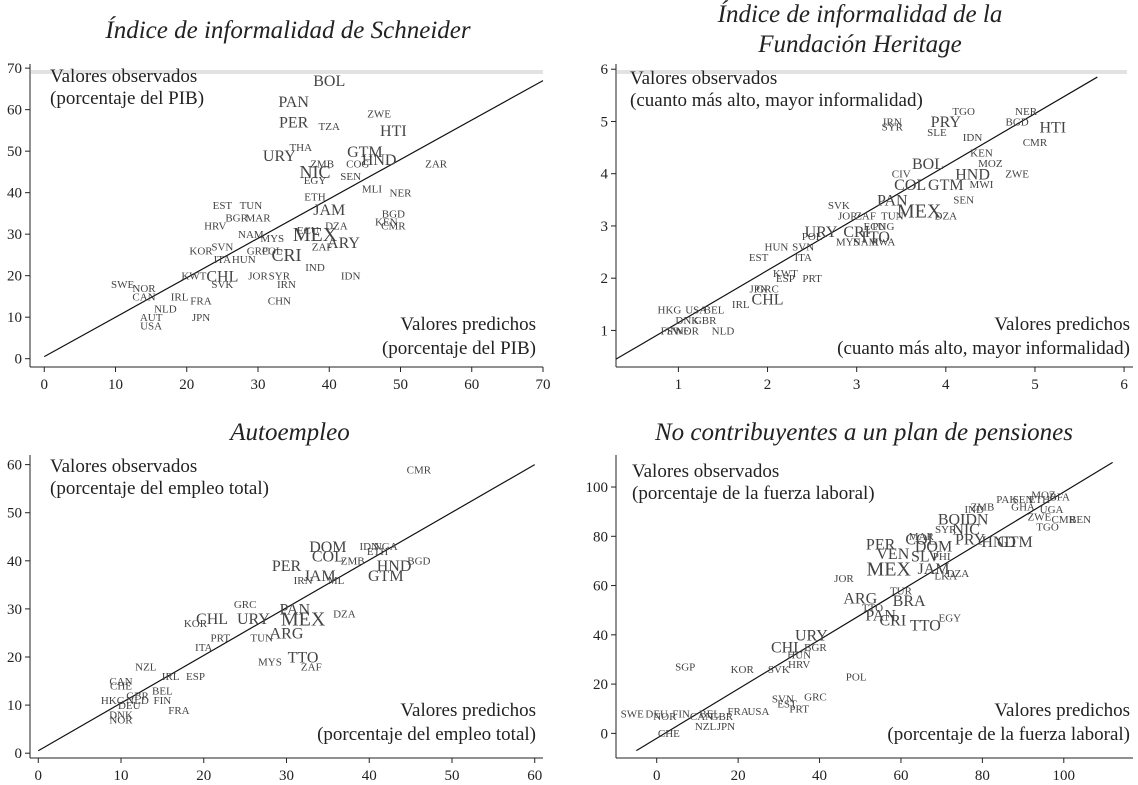 This screenshot has width=1138, height=785. What do you see at coordinates (982, 185) in the screenshot?
I see `point-label: MWI` at bounding box center [982, 185].